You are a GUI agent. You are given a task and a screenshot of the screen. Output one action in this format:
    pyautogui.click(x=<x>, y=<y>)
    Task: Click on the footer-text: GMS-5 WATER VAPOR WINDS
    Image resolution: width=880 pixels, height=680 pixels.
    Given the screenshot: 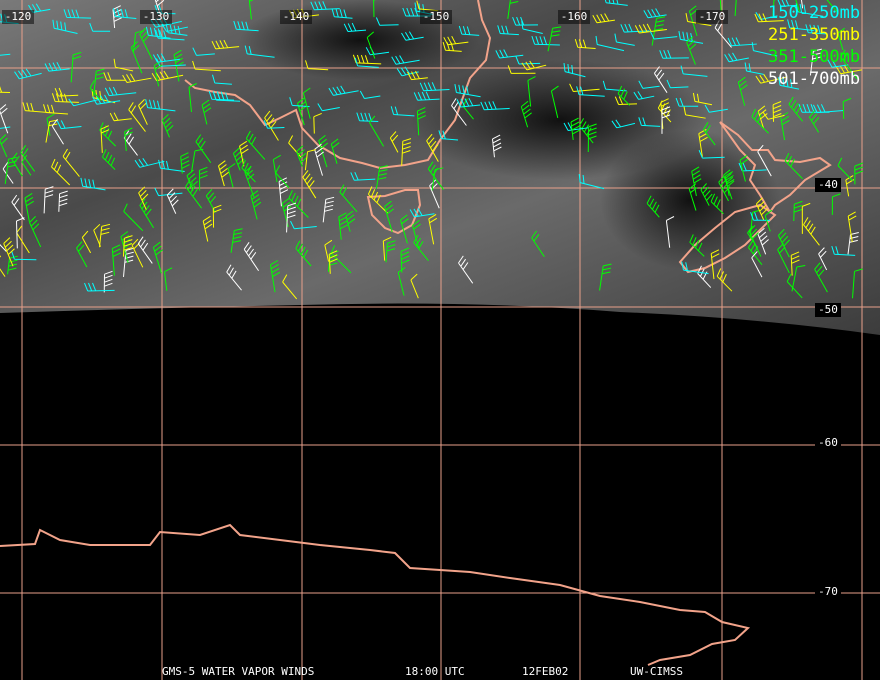 What is the action you would take?
    pyautogui.click(x=238, y=671)
    